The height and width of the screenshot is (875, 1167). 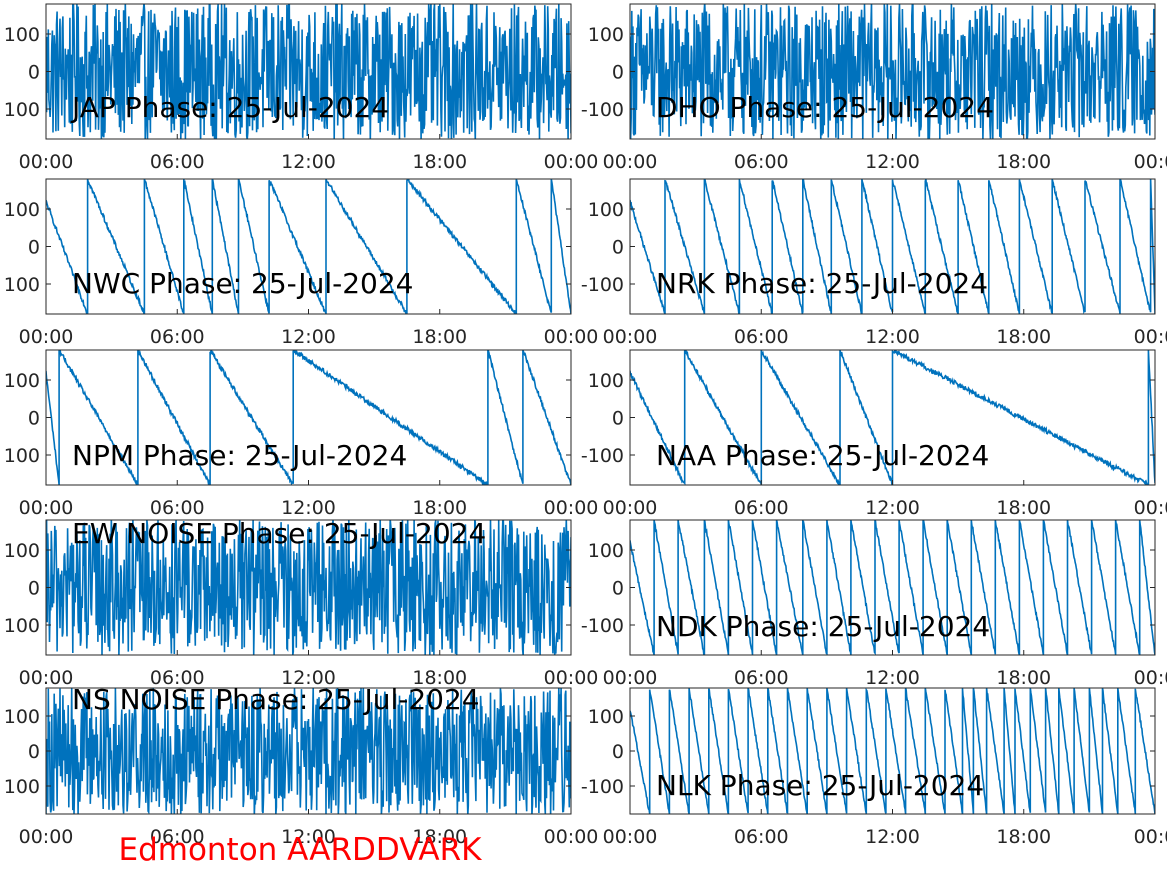 I want to click on panel-title: NLK Phase: 25-Jul-2024, so click(x=820, y=785).